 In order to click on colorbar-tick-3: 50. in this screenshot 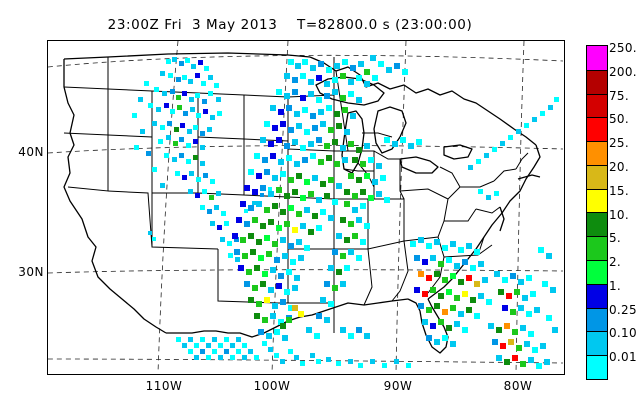, I will do `click(619, 119)`.